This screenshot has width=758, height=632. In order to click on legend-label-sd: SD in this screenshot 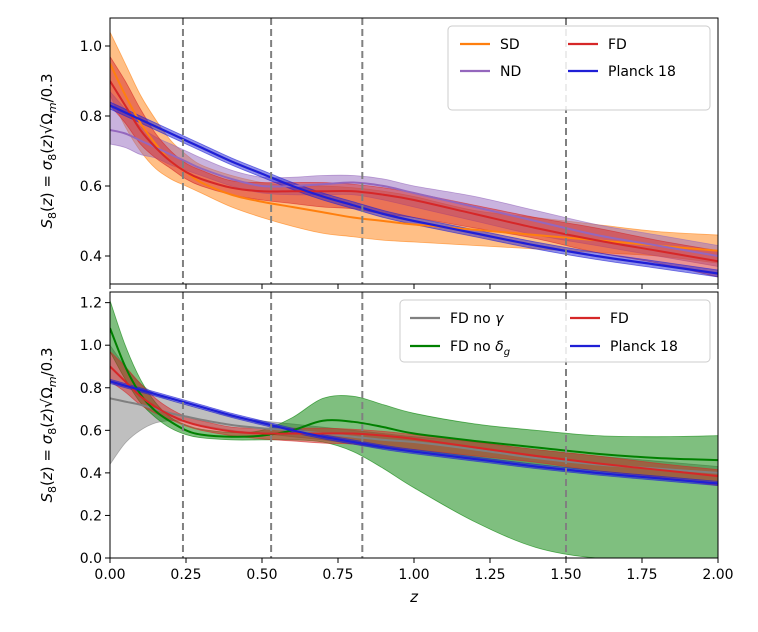, I will do `click(510, 45)`.